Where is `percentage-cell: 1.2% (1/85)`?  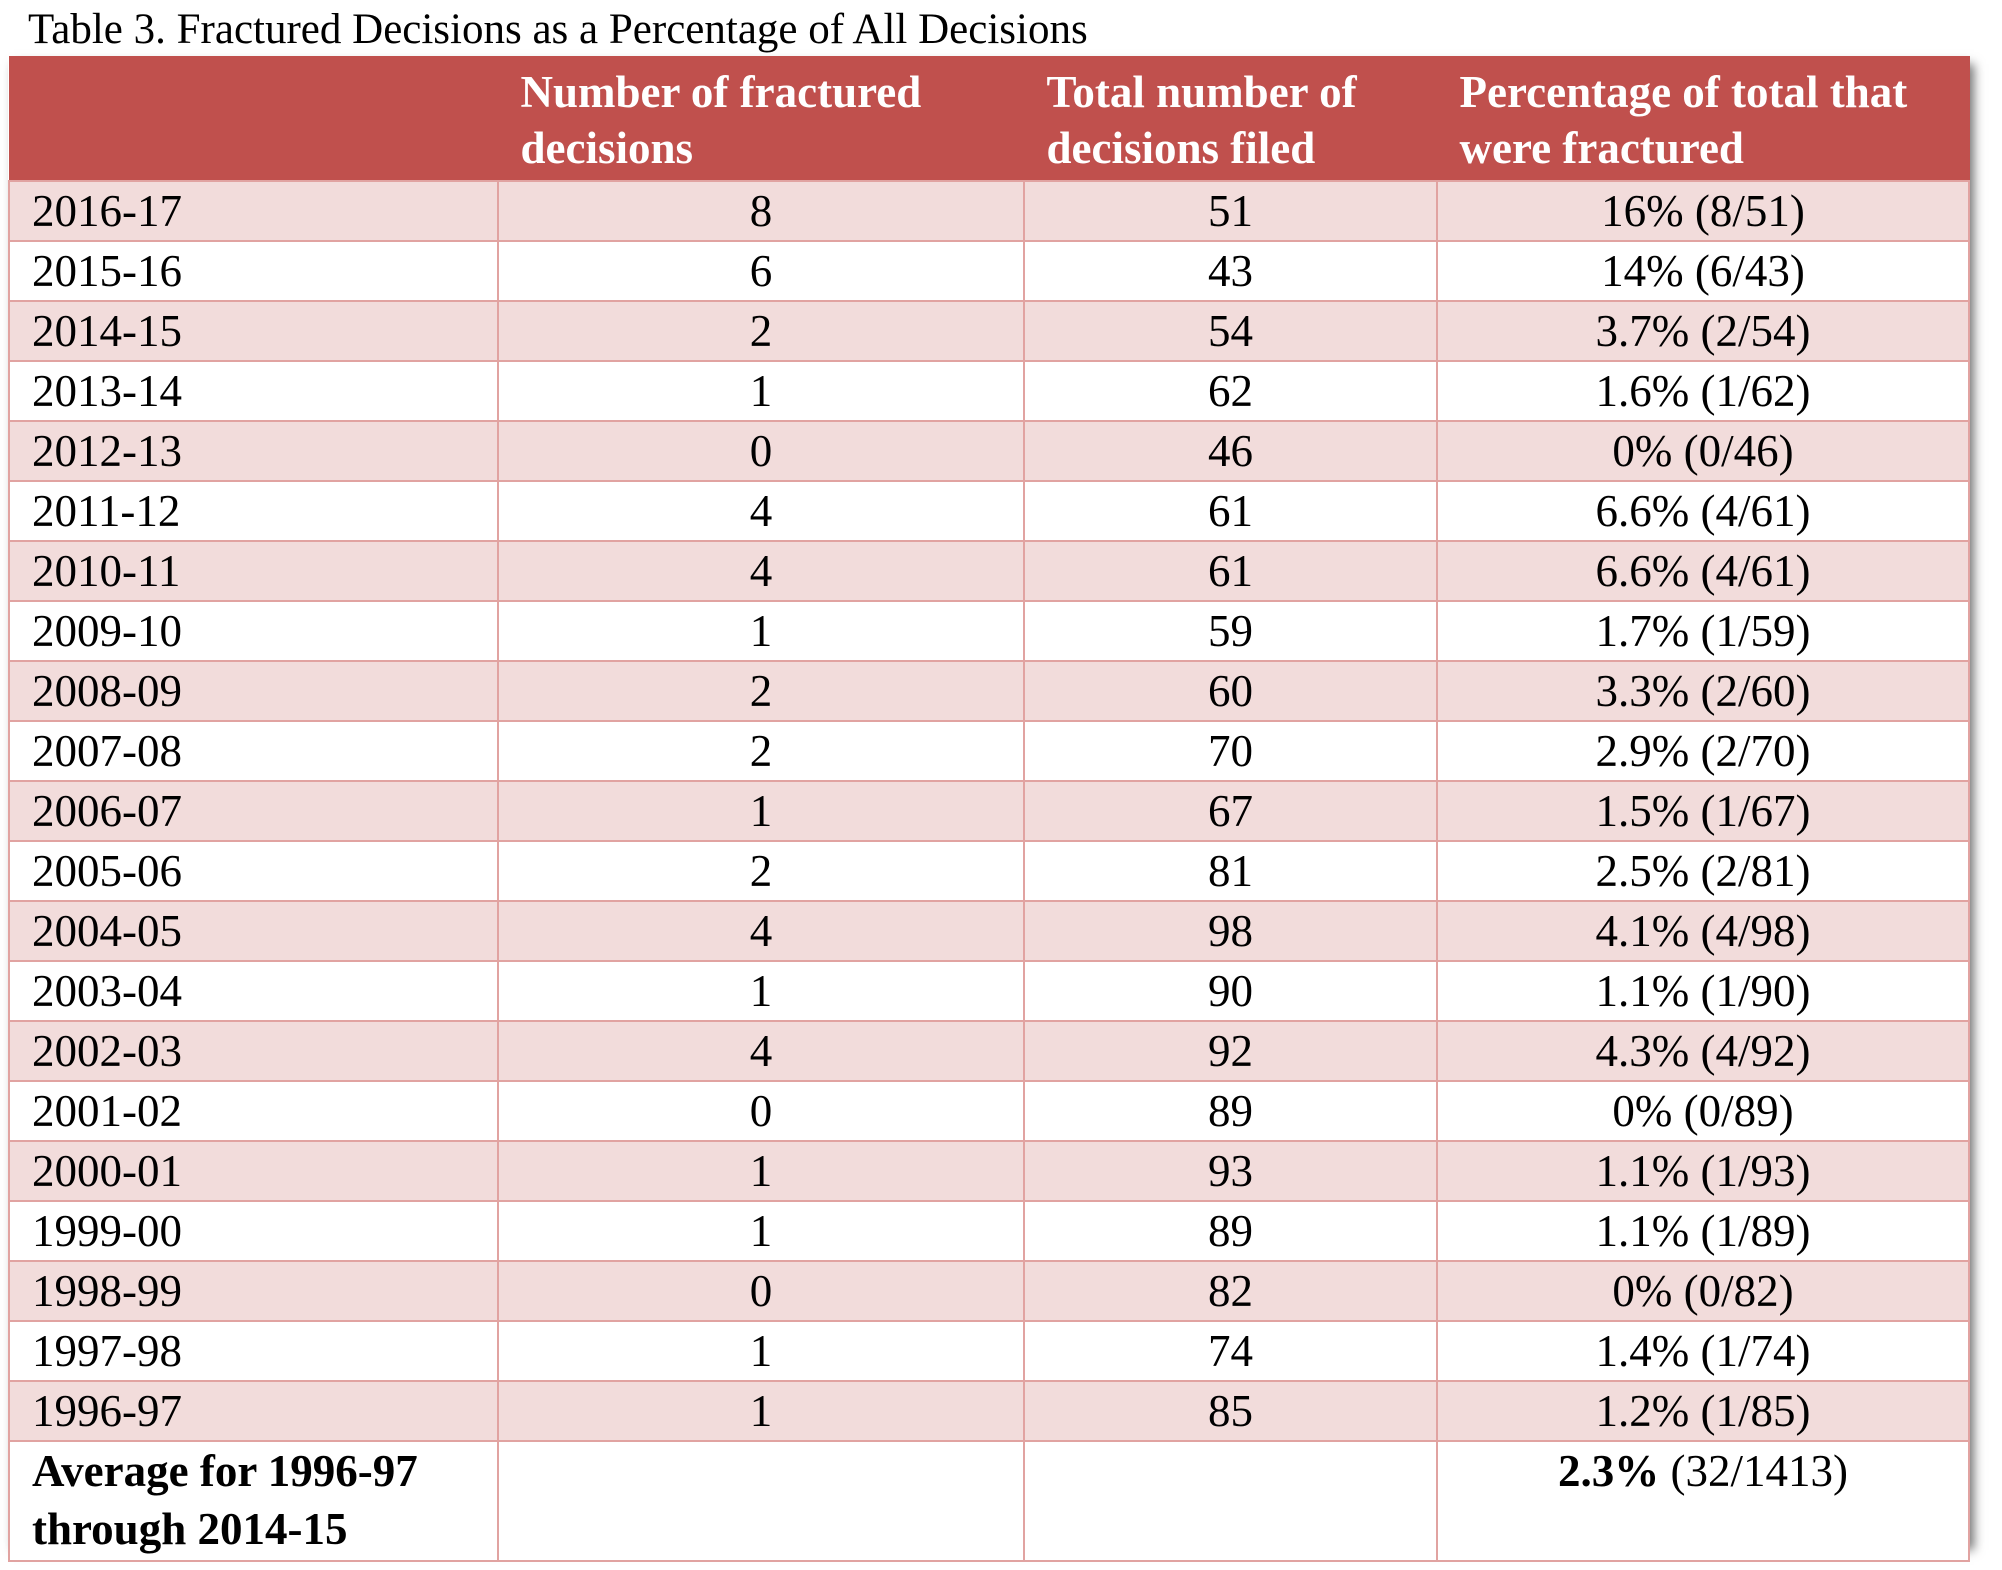
percentage-cell: 1.2% (1/85) is located at coordinates (1703, 1411).